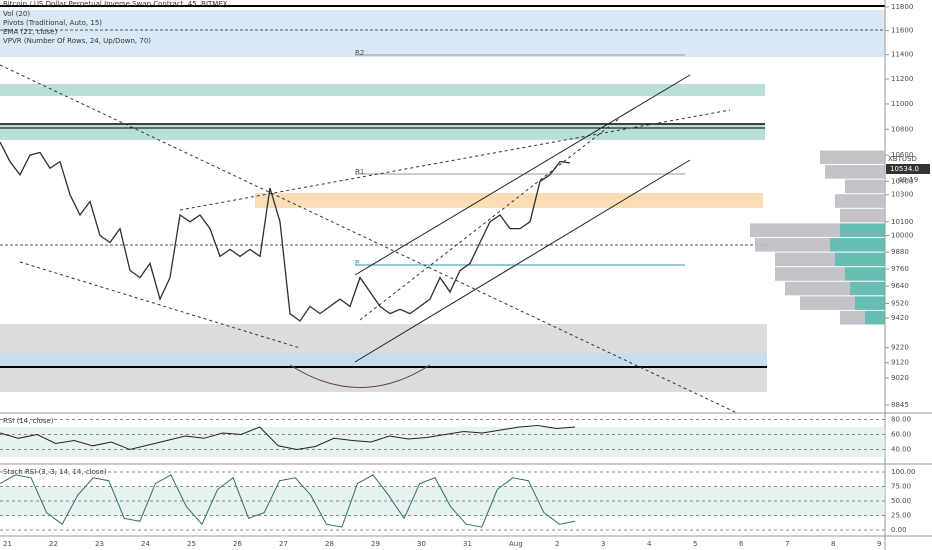  What do you see at coordinates (145, 544) in the screenshot?
I see `x-tick-label: 24` at bounding box center [145, 544].